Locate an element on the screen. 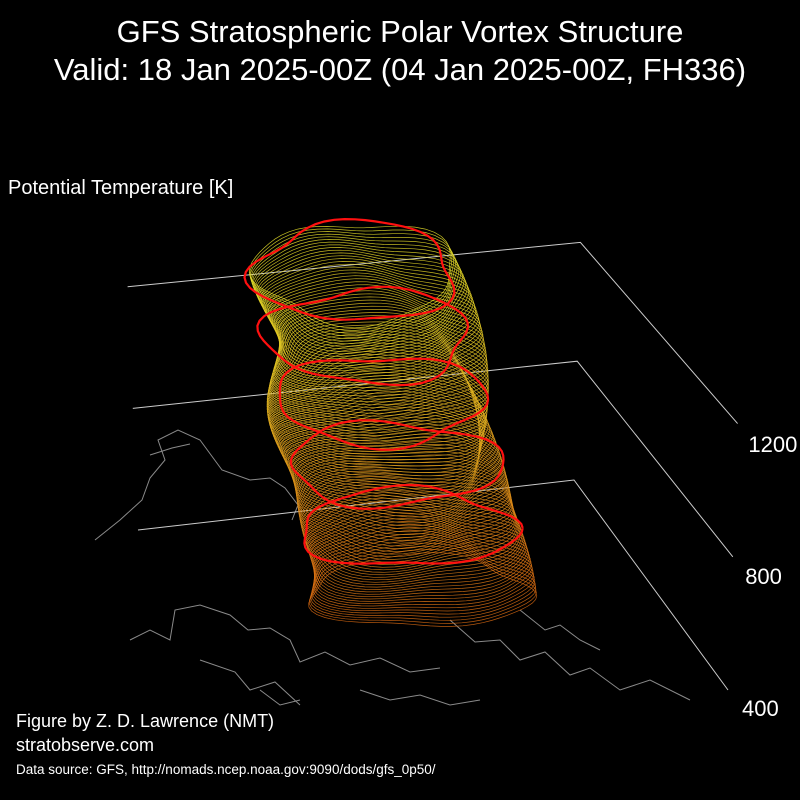  z-tick-label: 400 is located at coordinates (760, 708).